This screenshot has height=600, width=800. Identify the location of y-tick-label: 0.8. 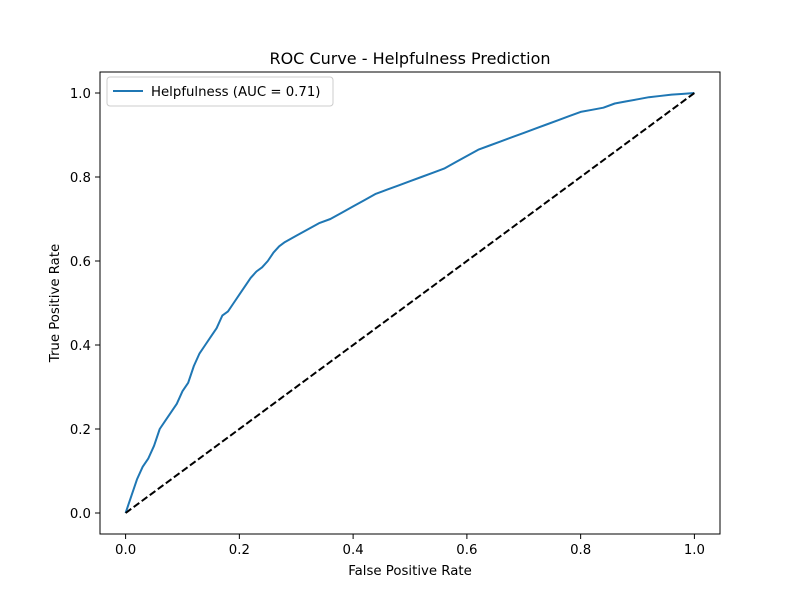
(80, 178).